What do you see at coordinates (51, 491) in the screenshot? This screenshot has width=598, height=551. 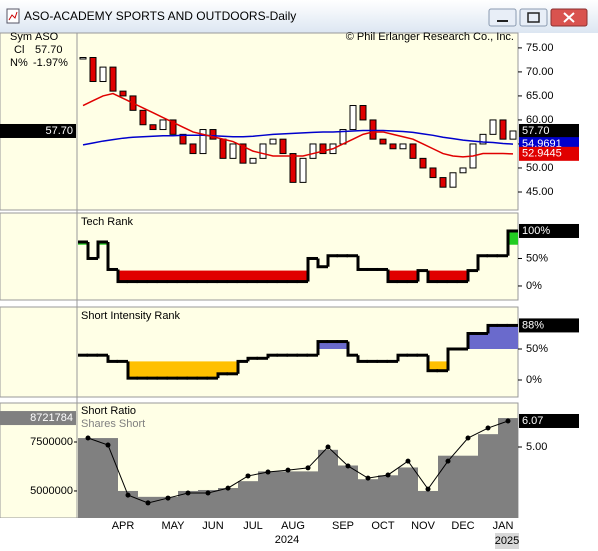 I see `y-tick-label: 5000000` at bounding box center [51, 491].